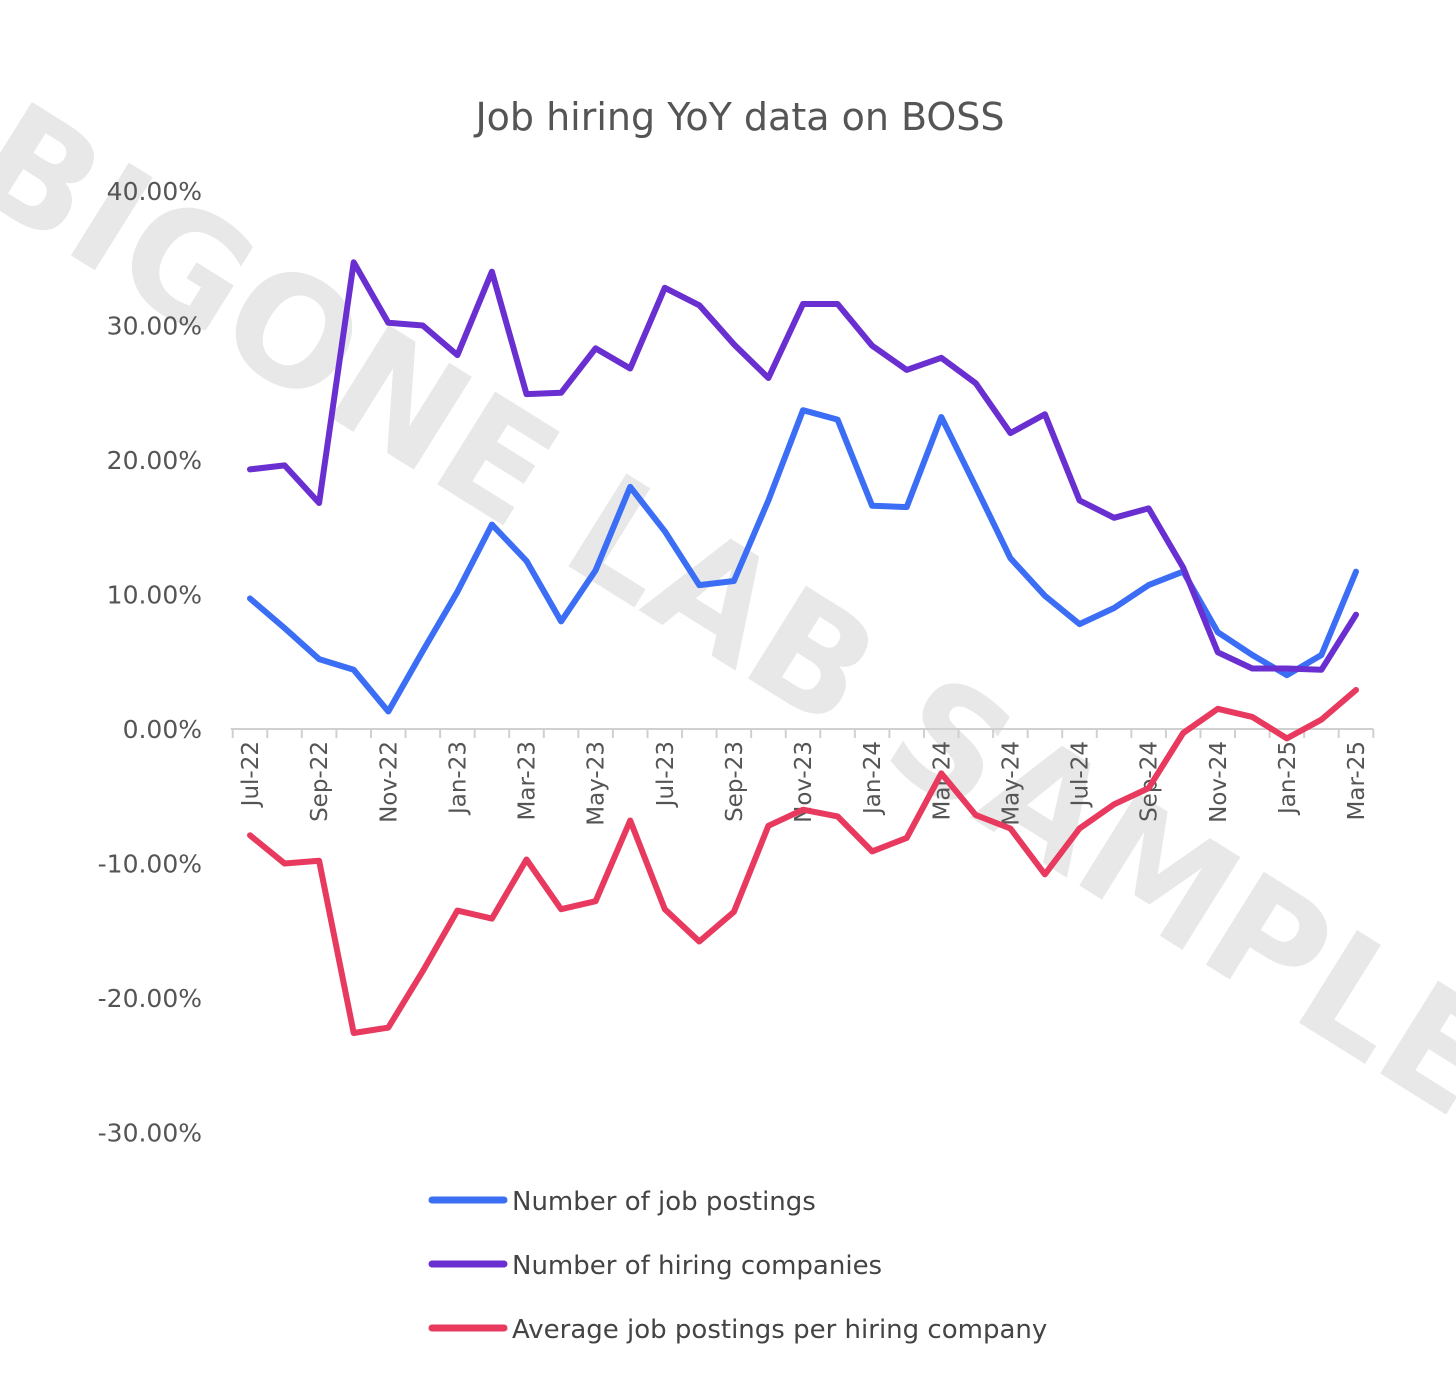 This screenshot has height=1385, width=1456. Describe the element at coordinates (389, 782) in the screenshot. I see `x-tick-label: Nov-22` at that location.